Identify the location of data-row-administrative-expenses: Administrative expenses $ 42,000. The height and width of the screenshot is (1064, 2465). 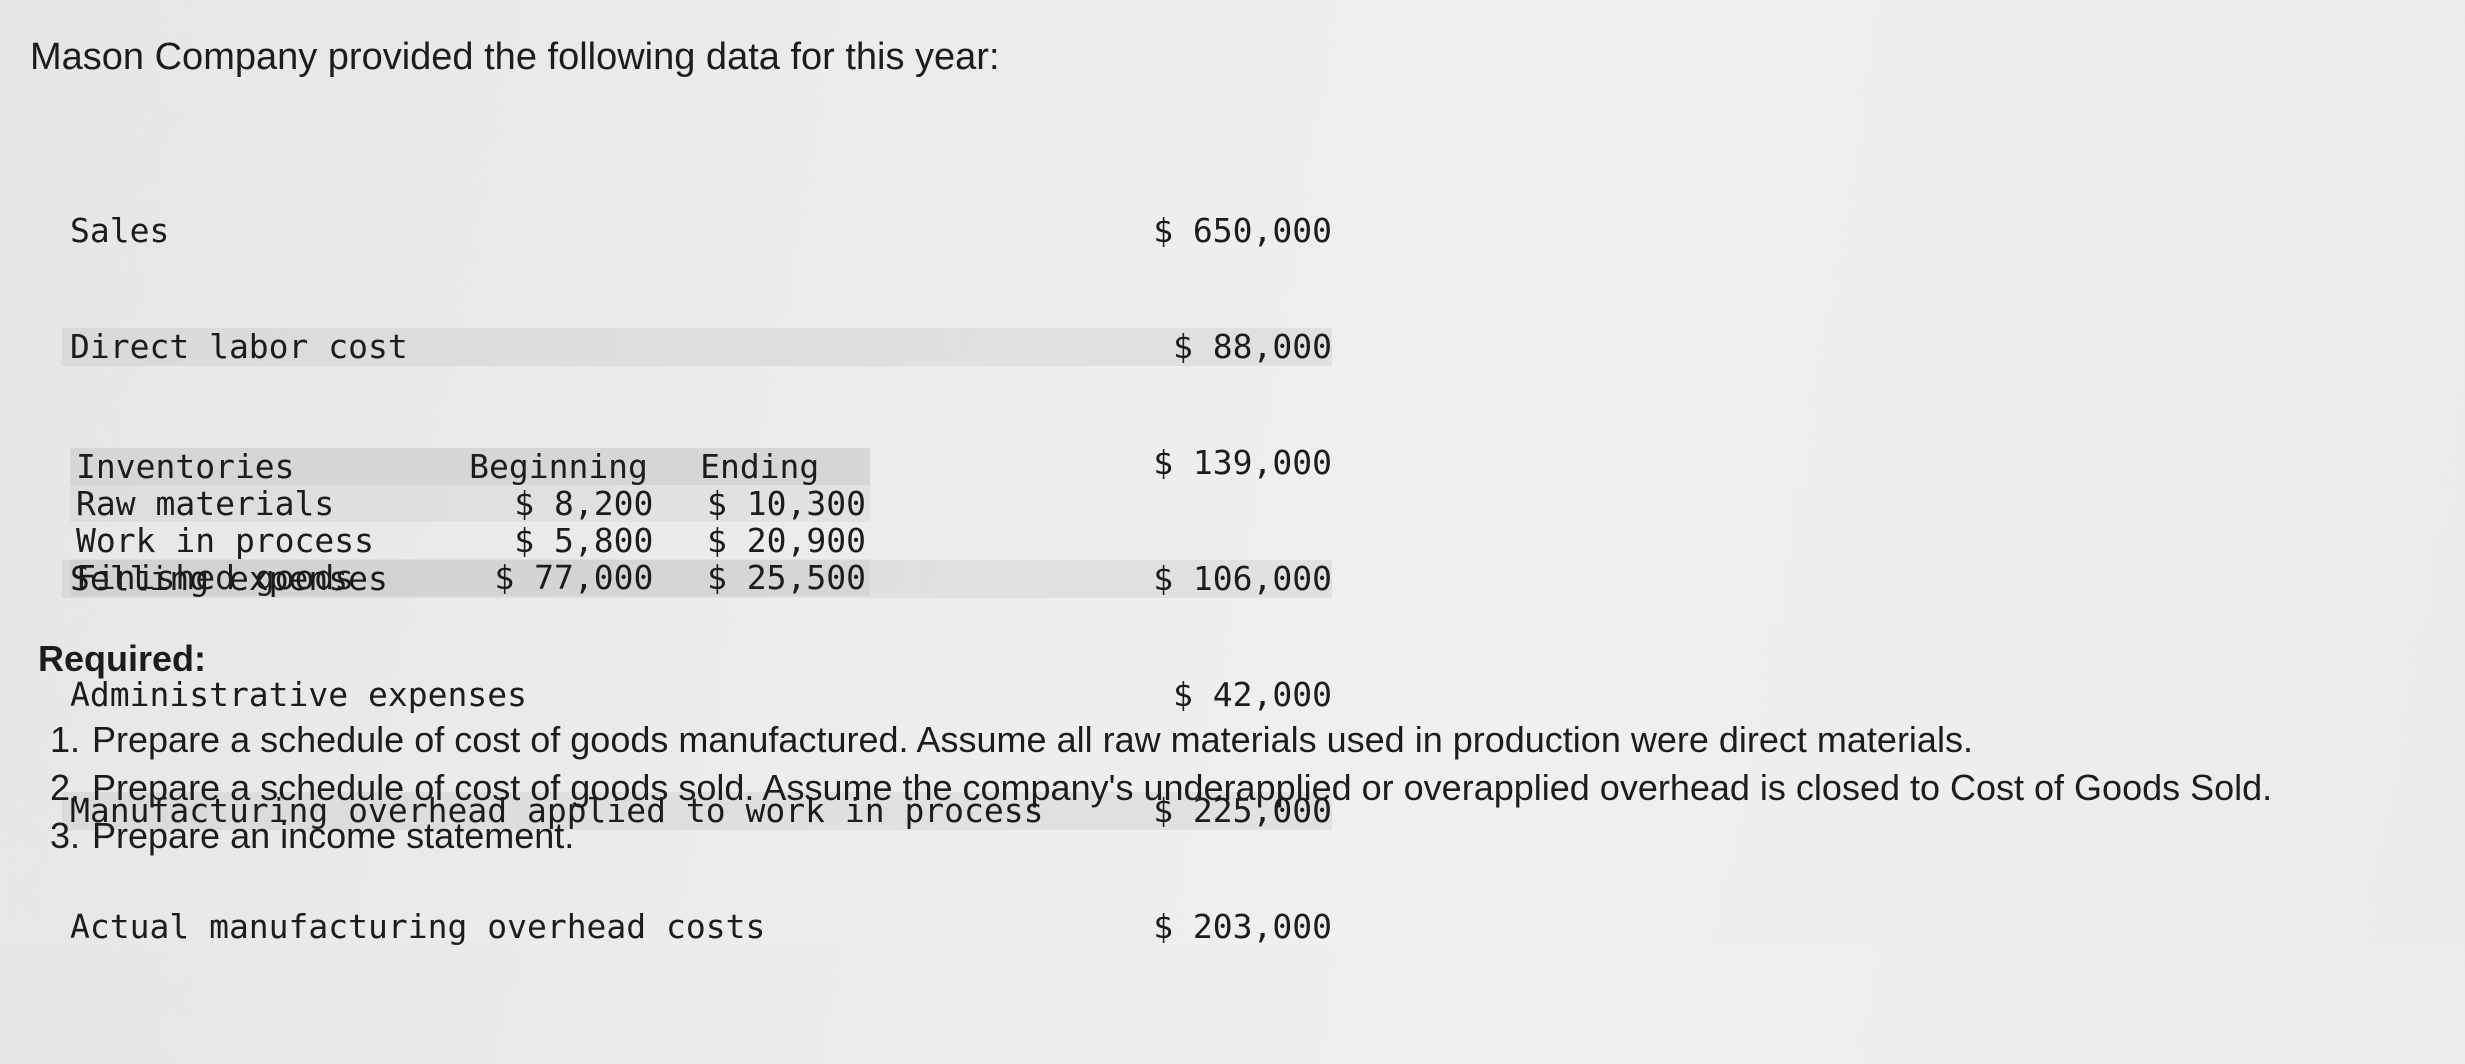
(697, 695).